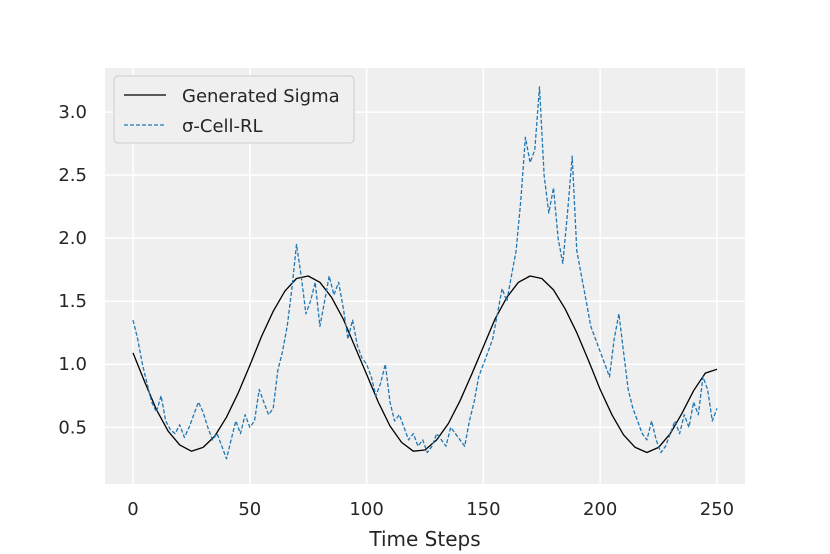 Image resolution: width=830 pixels, height=554 pixels. I want to click on x-tick-label: 100, so click(366, 509).